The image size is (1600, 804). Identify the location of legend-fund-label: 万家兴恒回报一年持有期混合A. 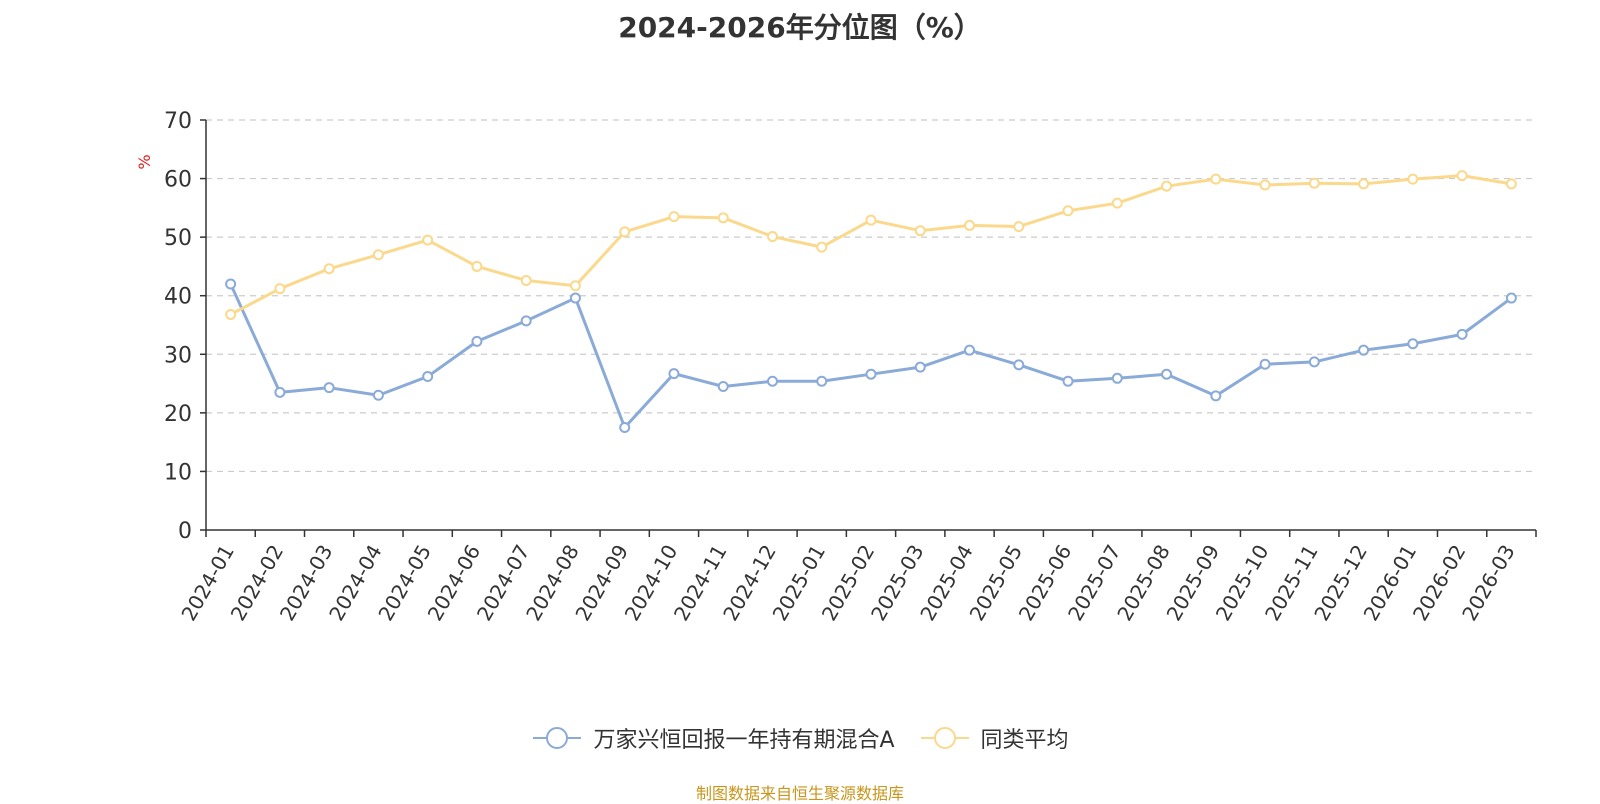
(744, 740).